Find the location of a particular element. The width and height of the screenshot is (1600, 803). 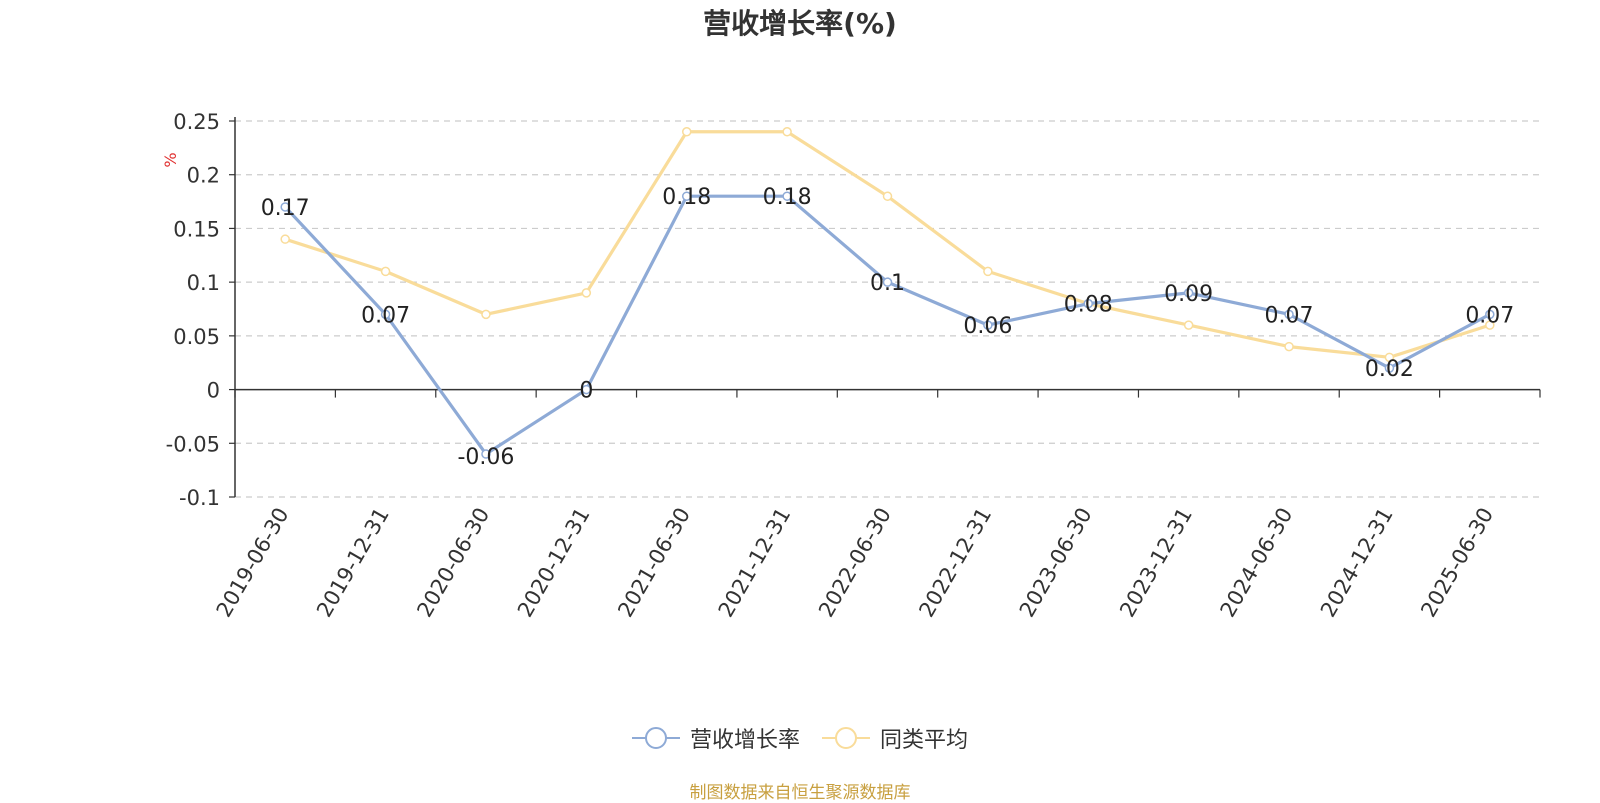

x-tick-label: 2024-12-31 is located at coordinates (1357, 563).